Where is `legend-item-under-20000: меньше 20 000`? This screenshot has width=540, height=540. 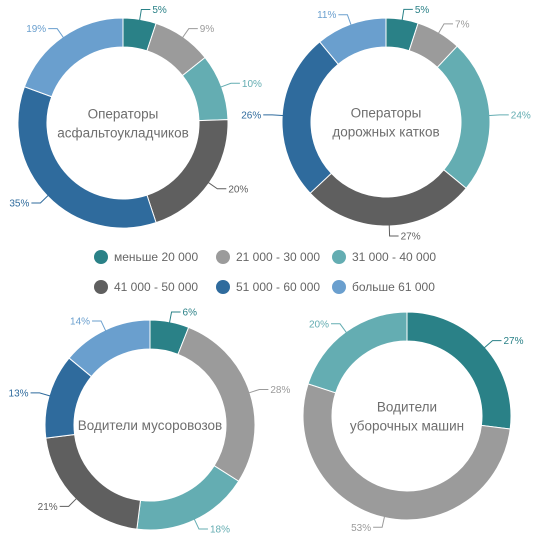
legend-item-under-20000: меньше 20 000 is located at coordinates (155, 257).